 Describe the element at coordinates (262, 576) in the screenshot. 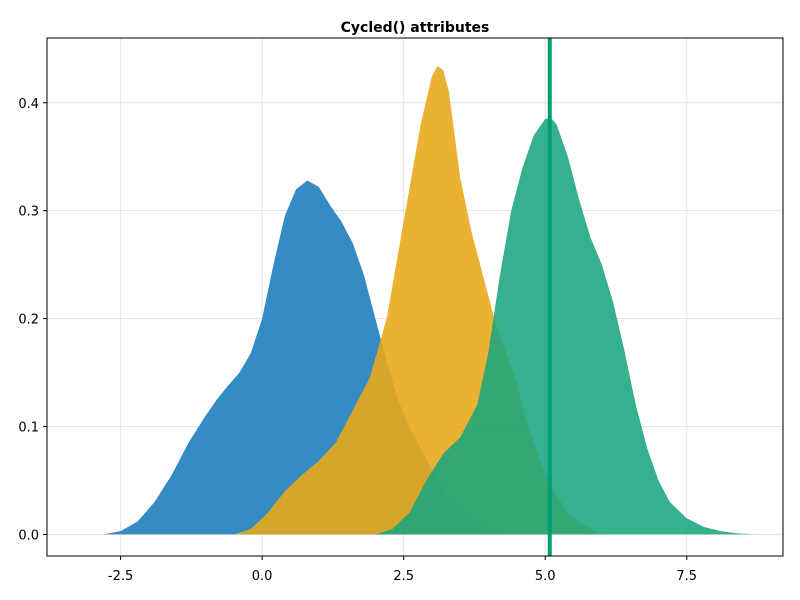

I see `x-tick-label: 0.0` at that location.